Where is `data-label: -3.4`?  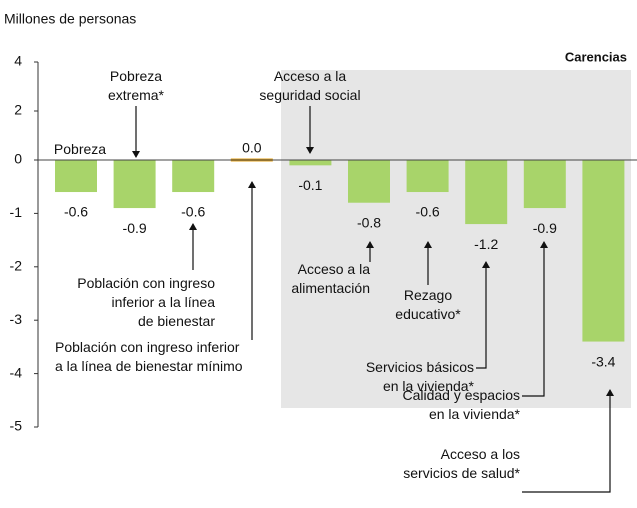 data-label: -3.4 is located at coordinates (603, 361).